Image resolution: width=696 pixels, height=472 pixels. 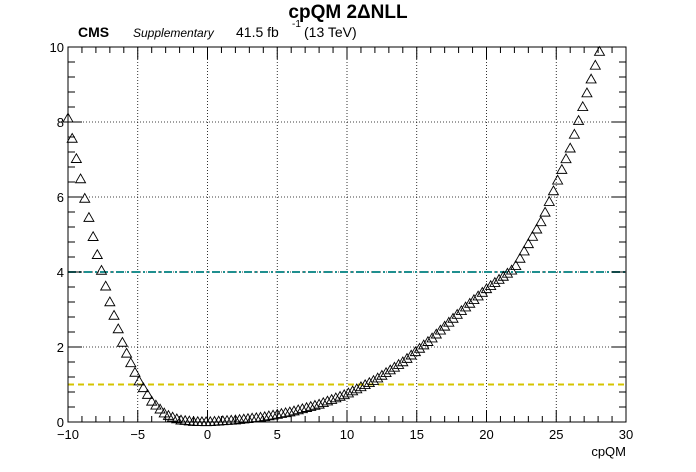 What do you see at coordinates (60, 272) in the screenshot?
I see `y-tick-label: 4` at bounding box center [60, 272].